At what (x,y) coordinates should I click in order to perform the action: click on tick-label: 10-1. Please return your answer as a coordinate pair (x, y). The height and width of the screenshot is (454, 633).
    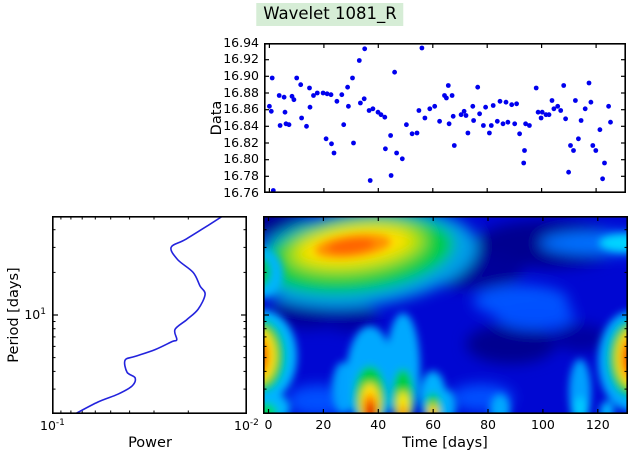
    Looking at the image, I should click on (52, 426).